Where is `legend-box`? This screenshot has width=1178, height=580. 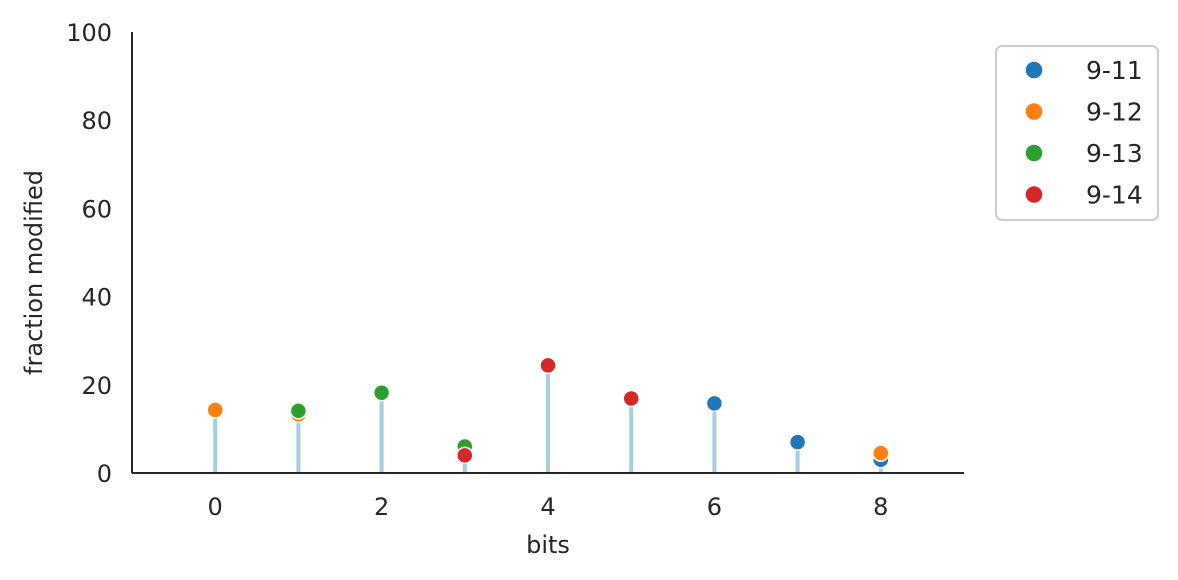 legend-box is located at coordinates (1077, 133).